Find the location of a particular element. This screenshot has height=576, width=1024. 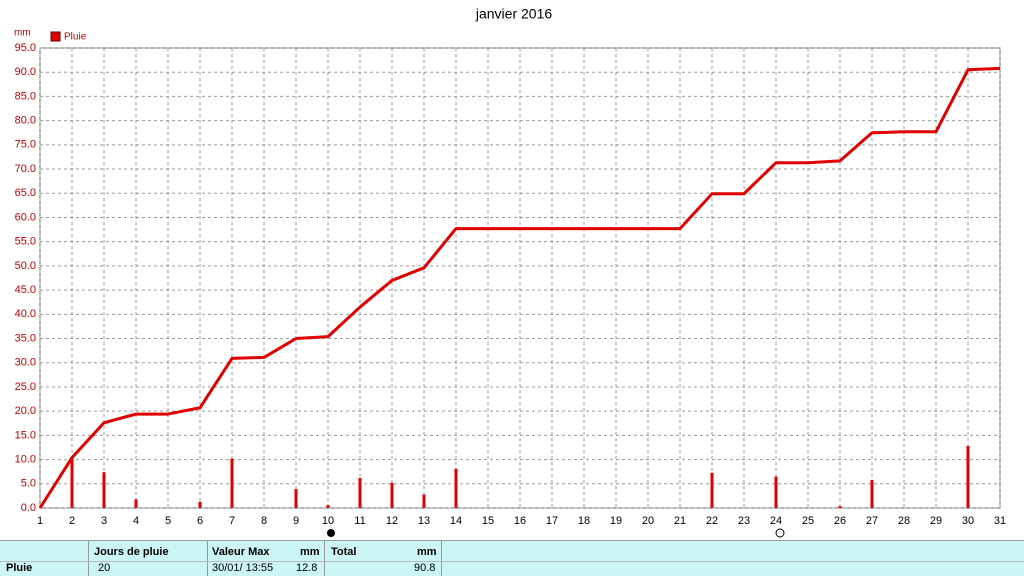

x-tick-label: 15 is located at coordinates (488, 521).